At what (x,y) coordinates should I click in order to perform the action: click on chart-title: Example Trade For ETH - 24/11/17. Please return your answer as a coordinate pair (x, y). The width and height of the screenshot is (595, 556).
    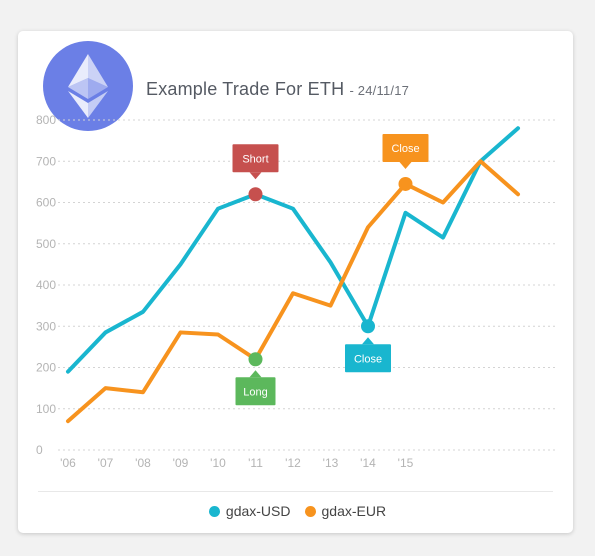
    Looking at the image, I should click on (277, 89).